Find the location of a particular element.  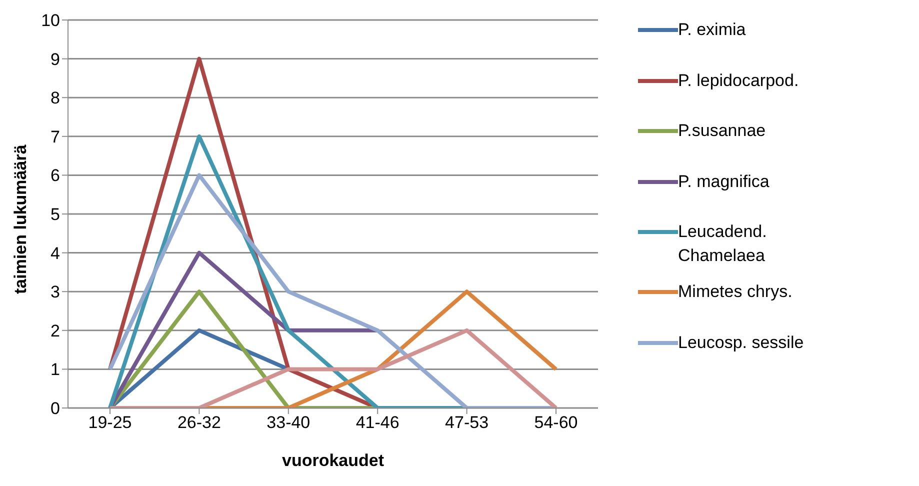

legend-label: Leucadend. Chamelaea is located at coordinates (723, 244).